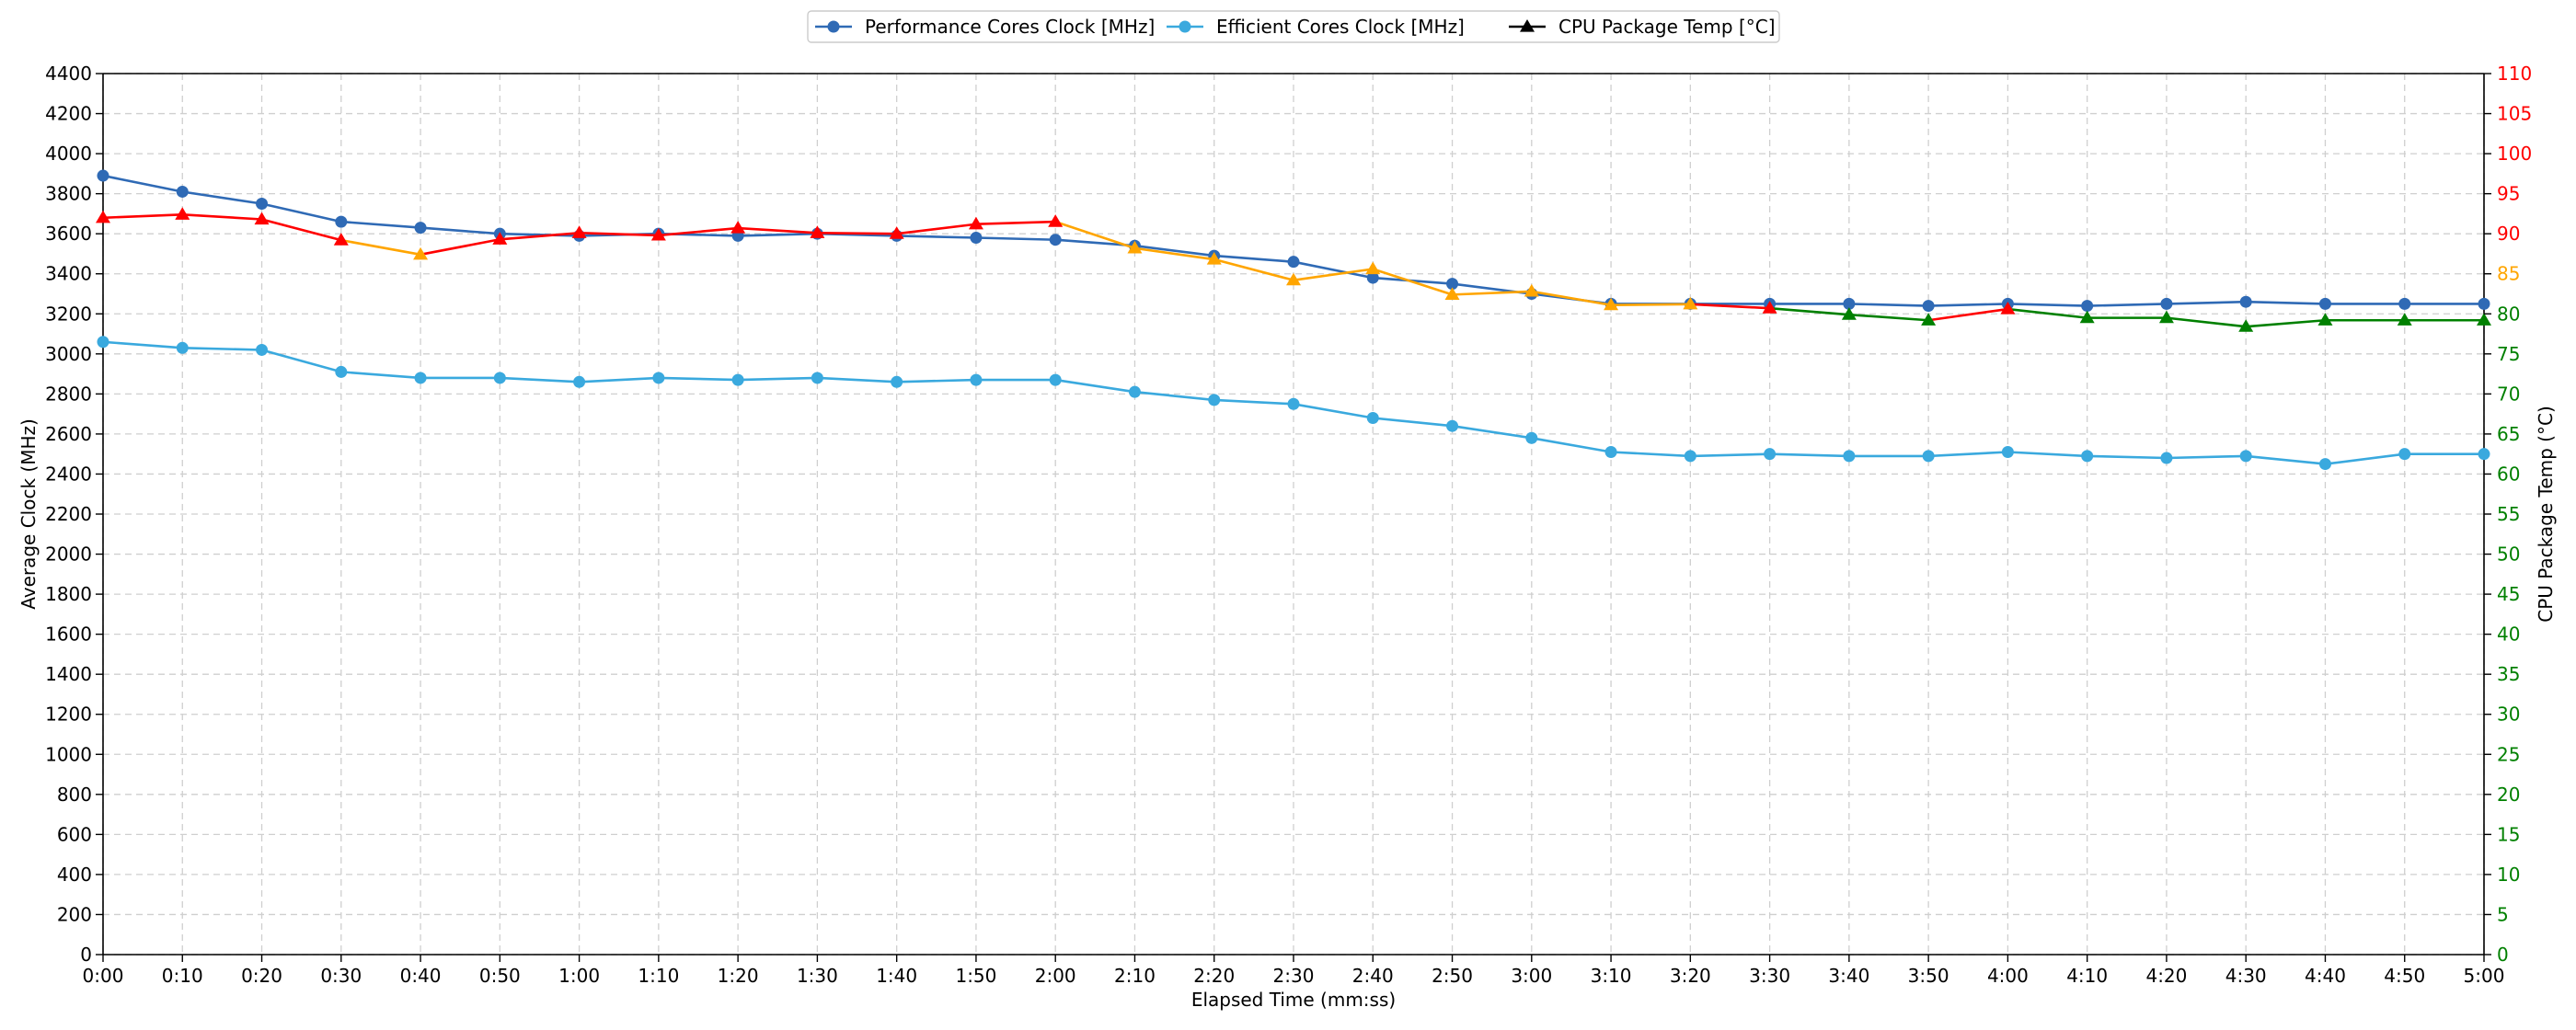 The image size is (2576, 1030). Describe the element at coordinates (2508, 394) in the screenshot. I see `y2-tick-label: 70` at that location.